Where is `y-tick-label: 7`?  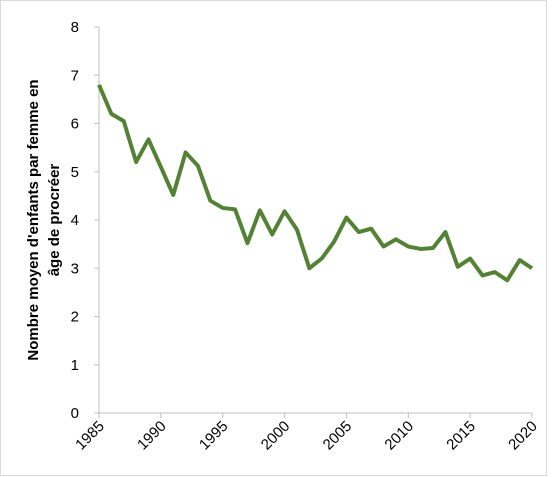 y-tick-label: 7 is located at coordinates (75, 75).